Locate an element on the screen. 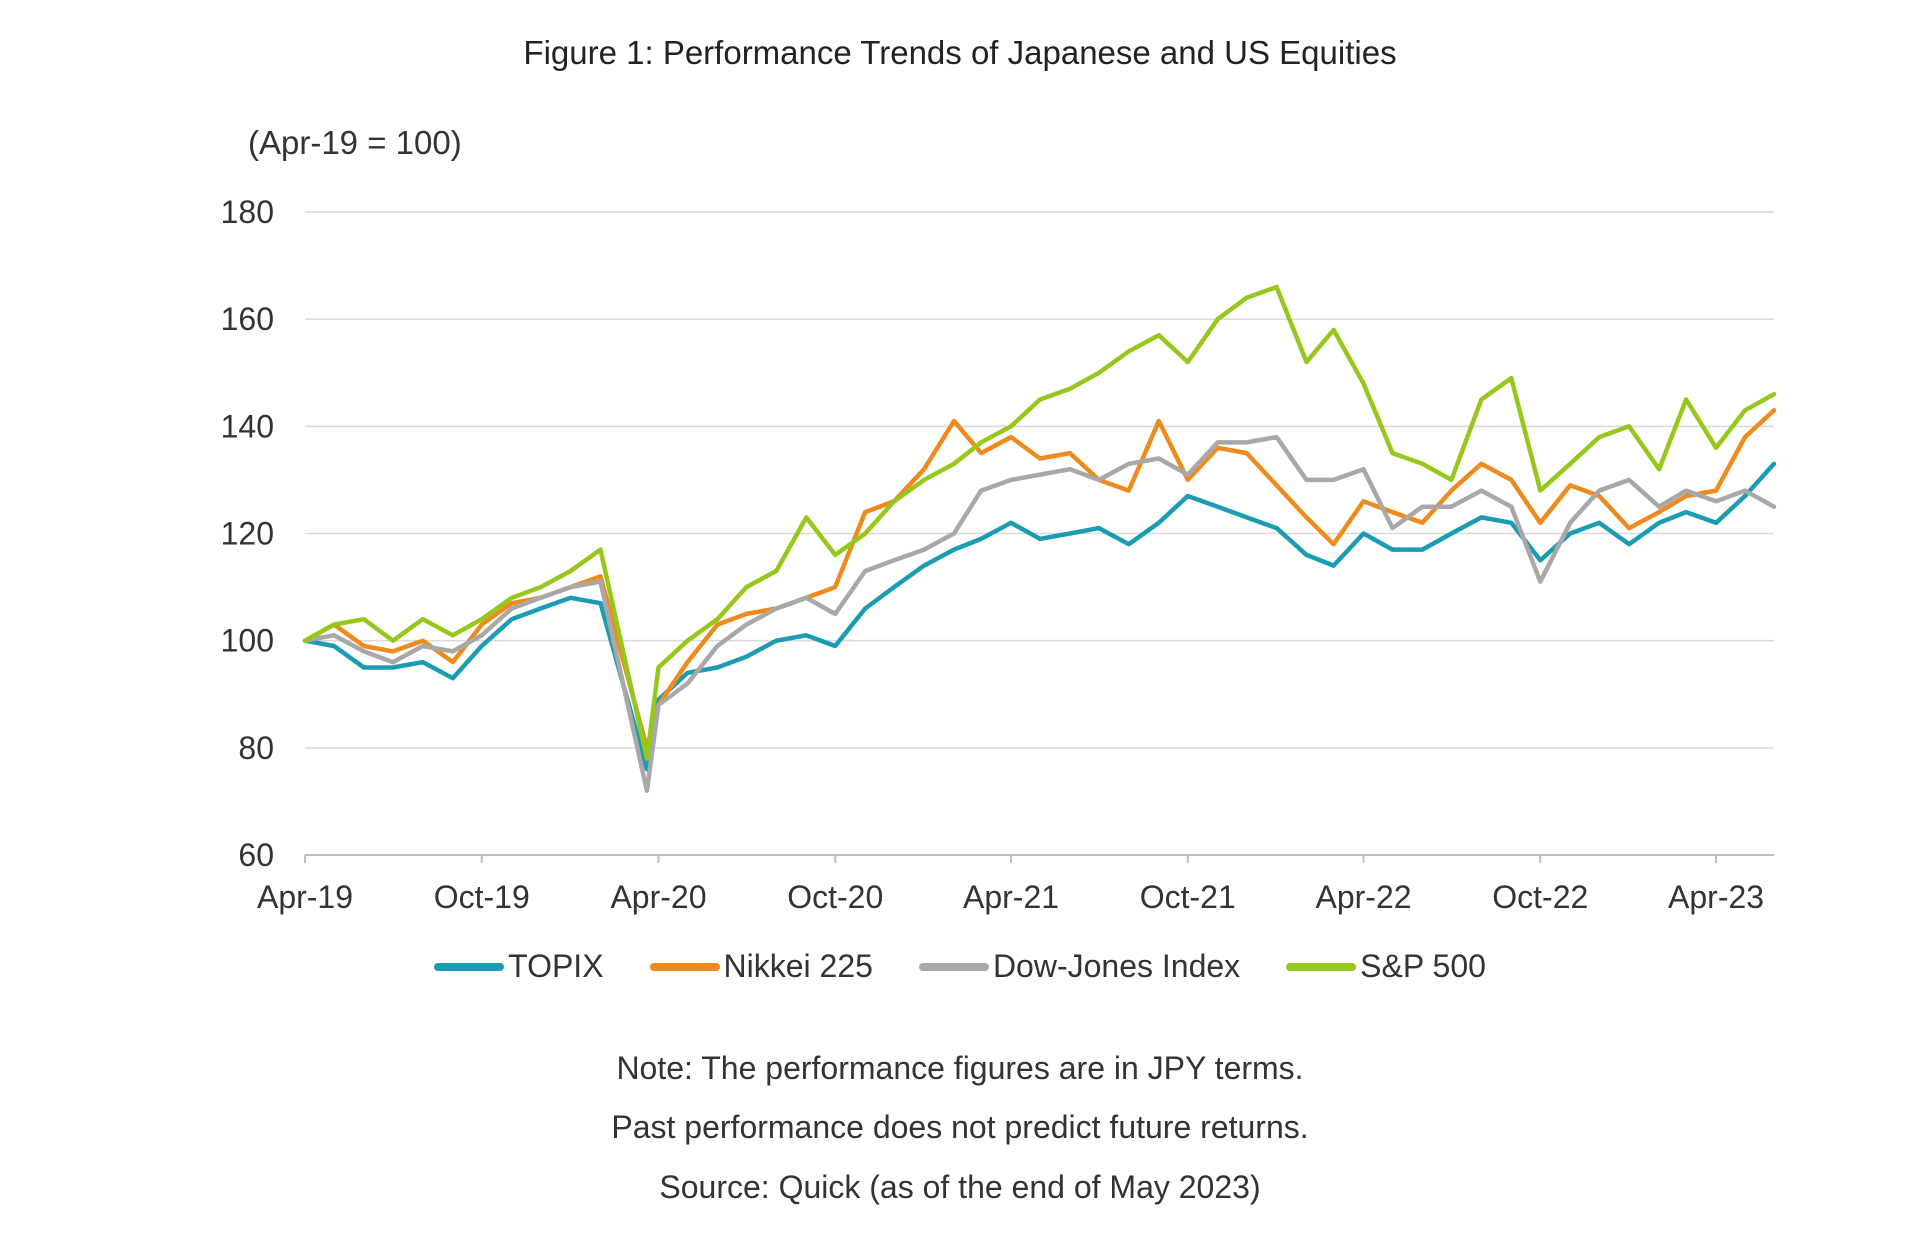 The width and height of the screenshot is (1920, 1234). legend-item-dow: Dow-Jones Index is located at coordinates (1079, 966).